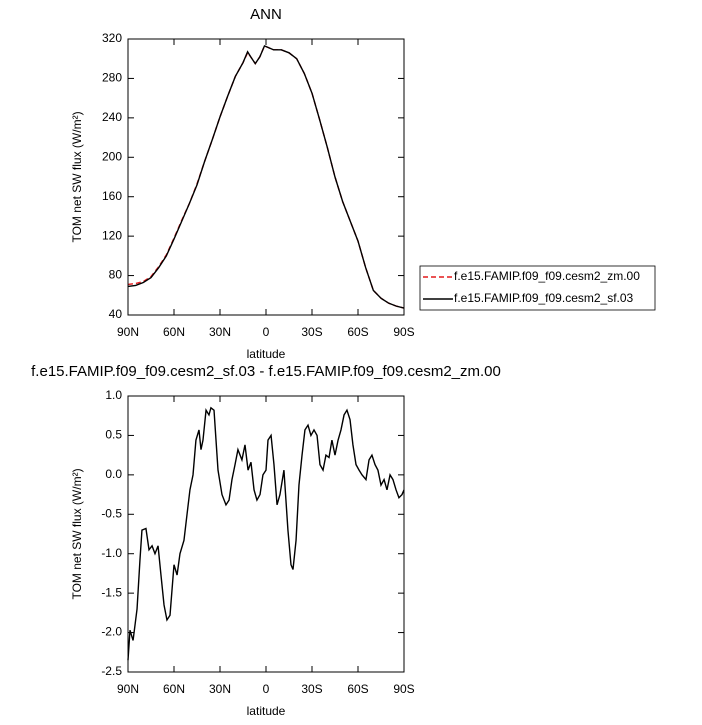 Image resolution: width=702 pixels, height=725 pixels. I want to click on legend-label: f.e15.FAMIP.f09_f09.cesm2_zm.00, so click(547, 276).